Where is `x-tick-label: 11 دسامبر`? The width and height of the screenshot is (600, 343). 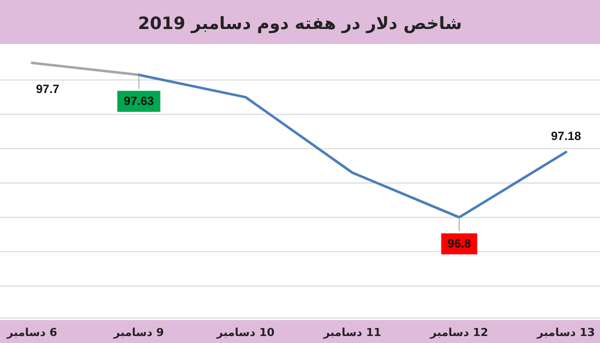 x-tick-label: 11 دسامبر is located at coordinates (352, 332).